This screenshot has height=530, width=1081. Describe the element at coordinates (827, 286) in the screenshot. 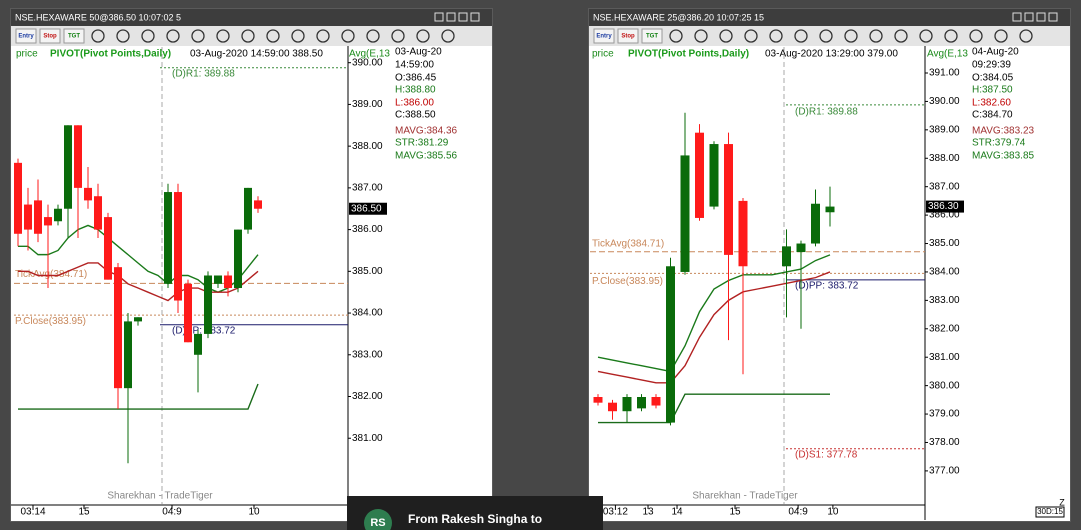

I see `pivot-label: (D)PP: 383.72` at that location.